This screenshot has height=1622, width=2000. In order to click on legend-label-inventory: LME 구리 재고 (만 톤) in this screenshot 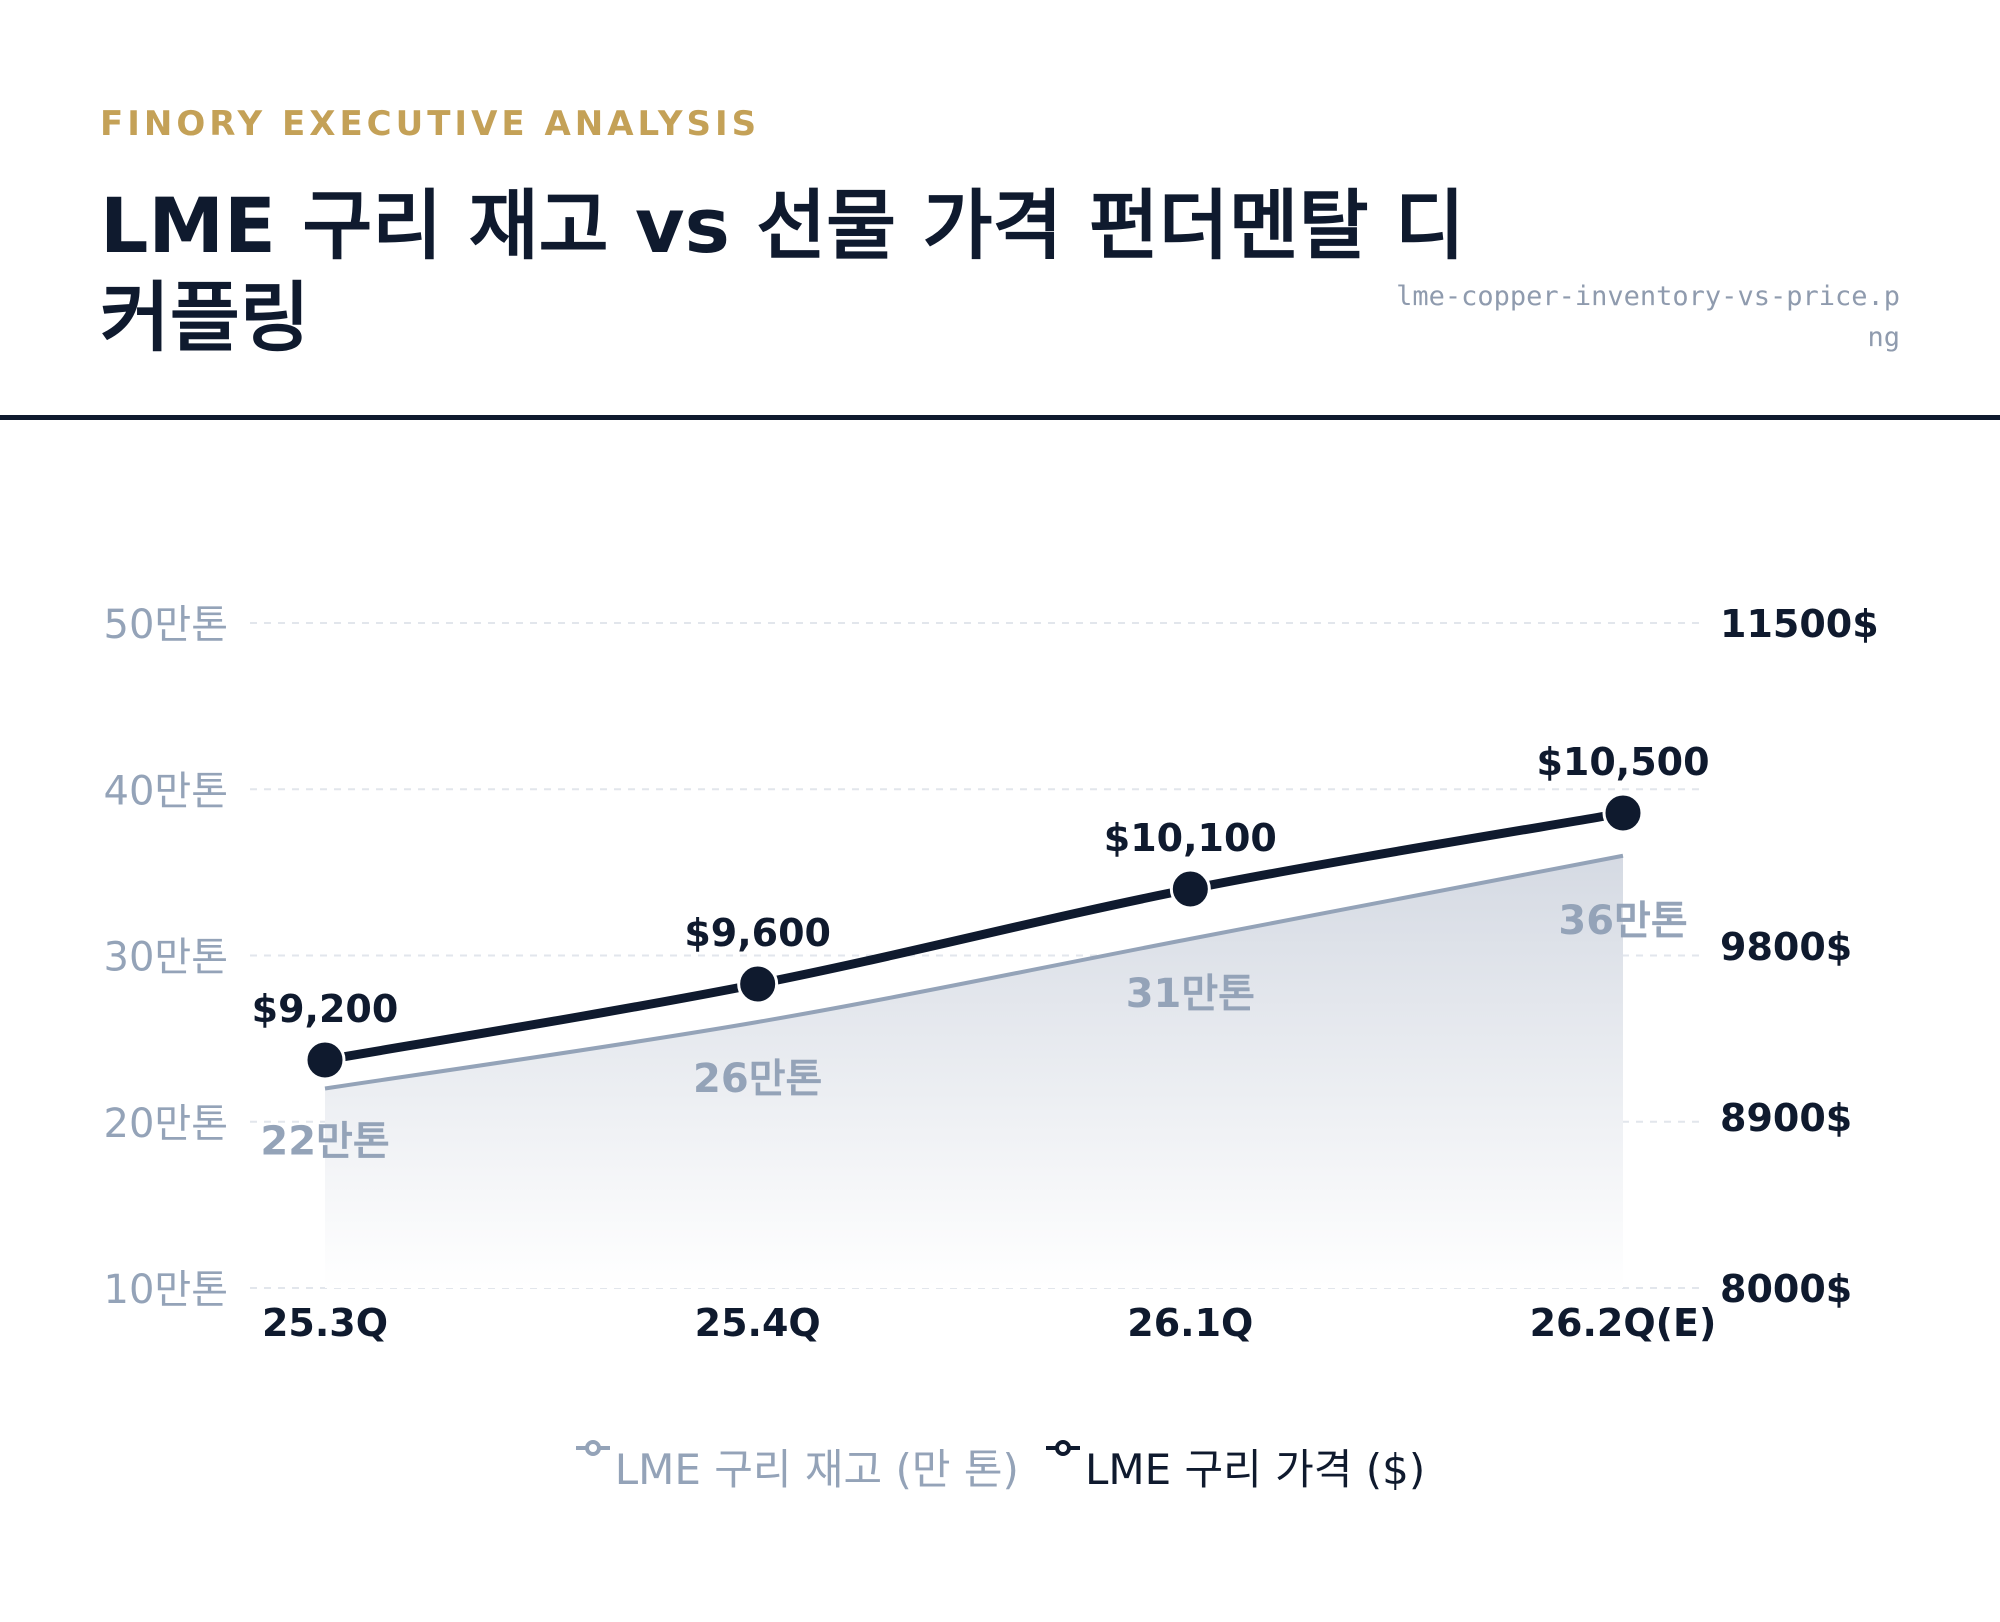, I will do `click(816, 1469)`.